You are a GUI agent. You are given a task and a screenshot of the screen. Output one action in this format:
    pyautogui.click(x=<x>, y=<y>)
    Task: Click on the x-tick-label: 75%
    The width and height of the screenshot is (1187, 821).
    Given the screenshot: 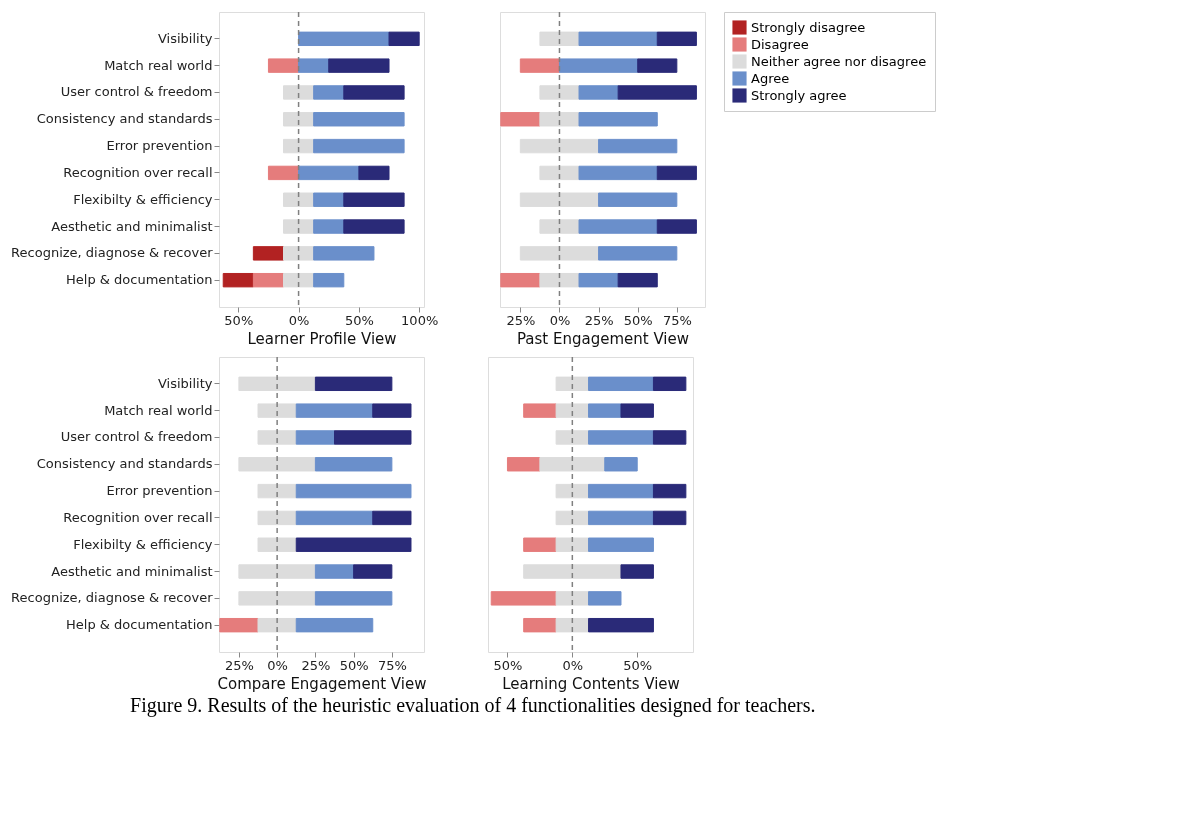 What is the action you would take?
    pyautogui.click(x=677, y=320)
    